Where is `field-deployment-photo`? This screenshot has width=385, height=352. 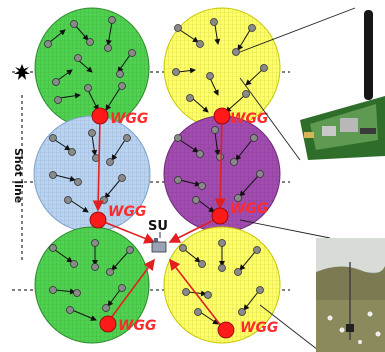 field-deployment-photo is located at coordinates (350, 295).